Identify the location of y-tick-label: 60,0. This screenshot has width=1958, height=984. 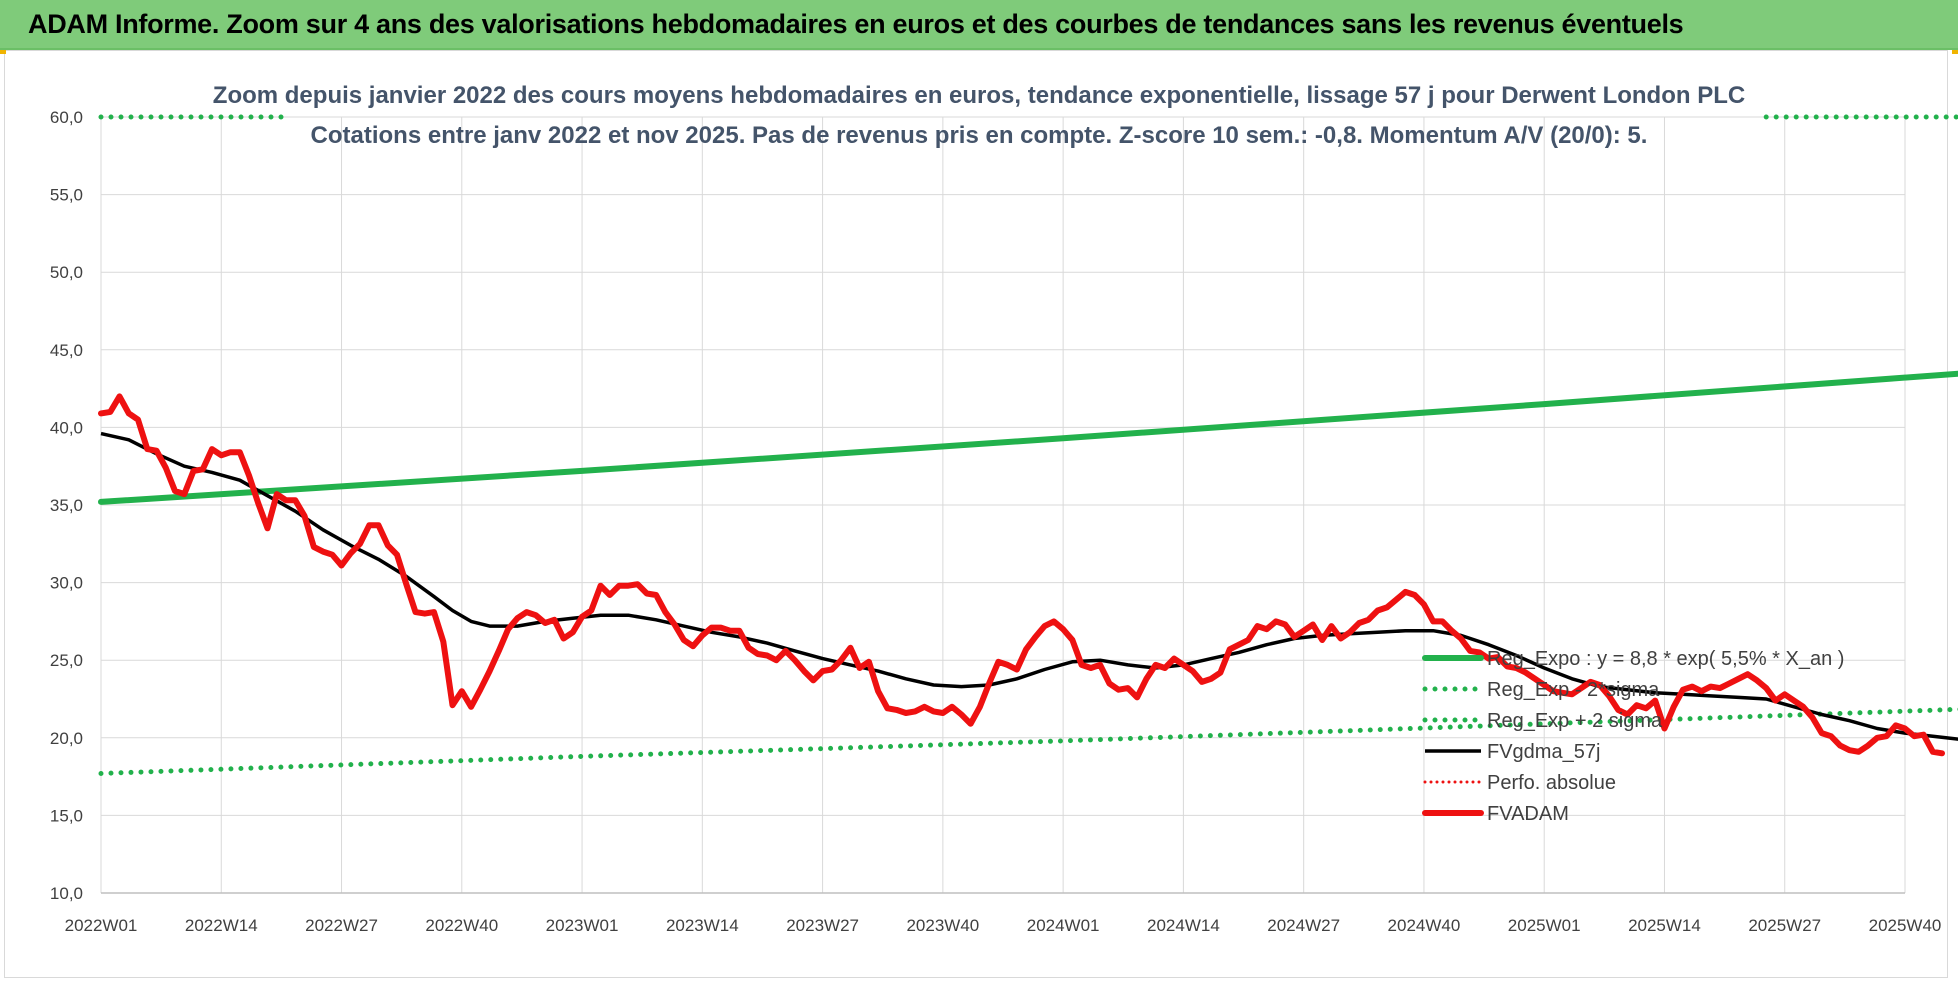
(66, 117).